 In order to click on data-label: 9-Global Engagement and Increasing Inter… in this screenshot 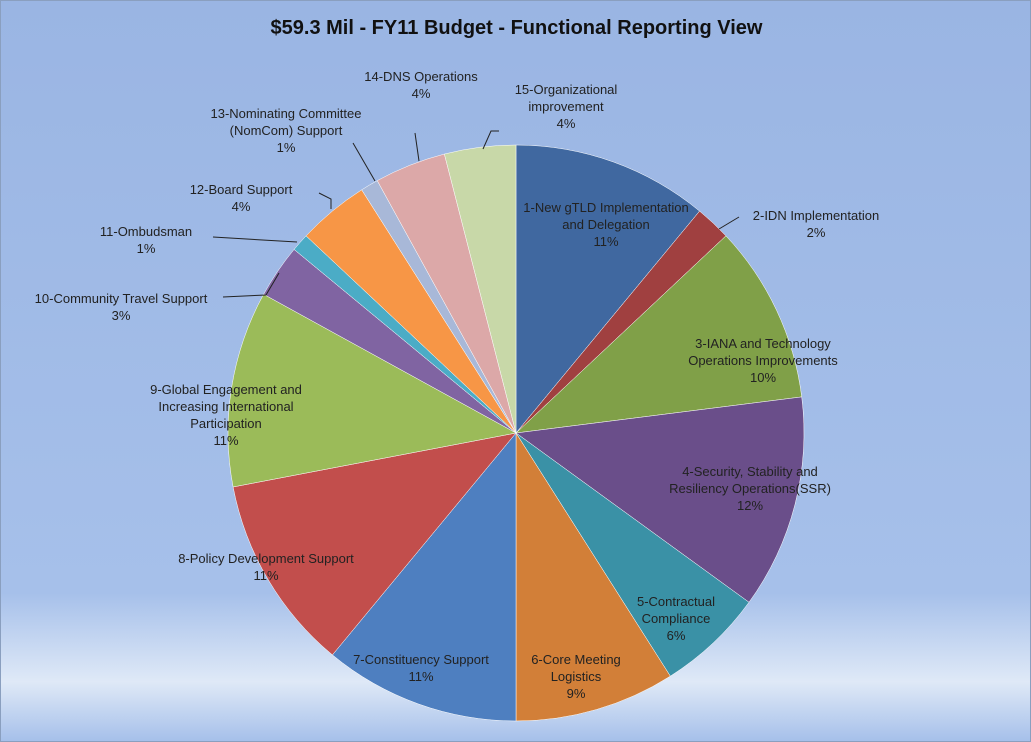, I will do `click(226, 415)`.